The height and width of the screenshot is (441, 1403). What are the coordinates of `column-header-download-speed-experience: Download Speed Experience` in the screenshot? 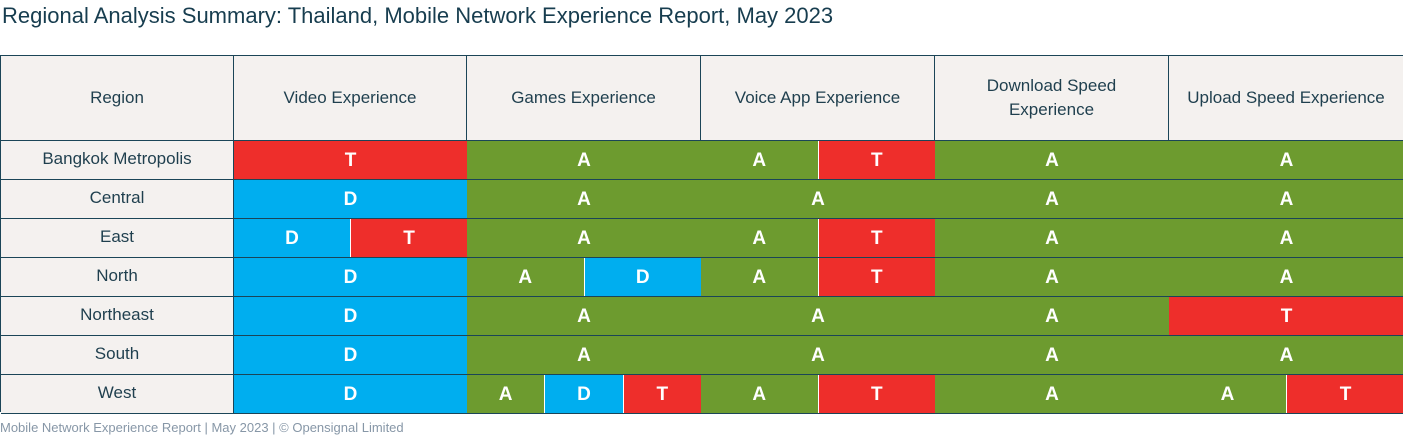 It's located at (1052, 98).